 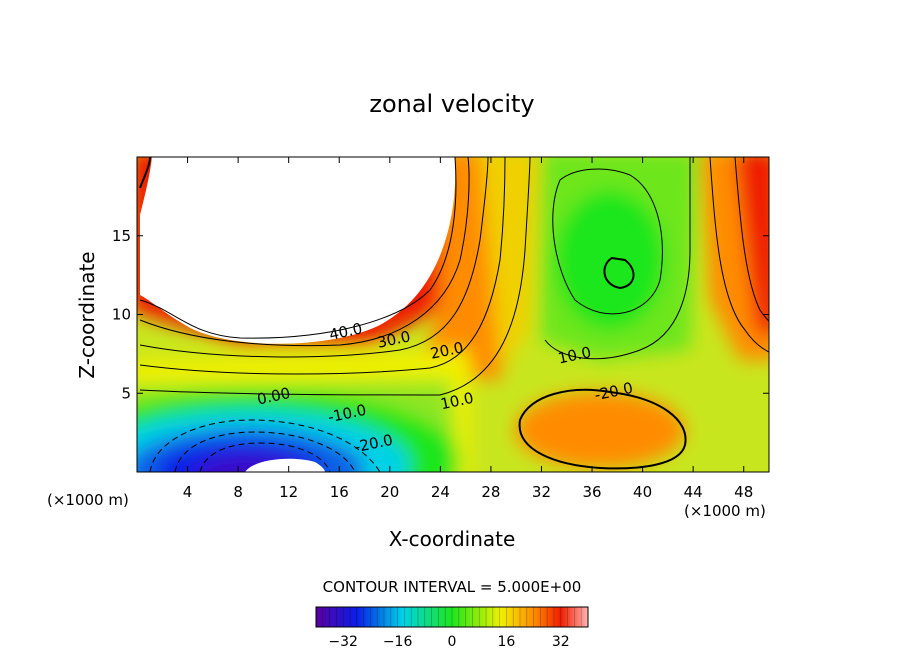 I want to click on x-tick-label: 12, so click(x=288, y=492).